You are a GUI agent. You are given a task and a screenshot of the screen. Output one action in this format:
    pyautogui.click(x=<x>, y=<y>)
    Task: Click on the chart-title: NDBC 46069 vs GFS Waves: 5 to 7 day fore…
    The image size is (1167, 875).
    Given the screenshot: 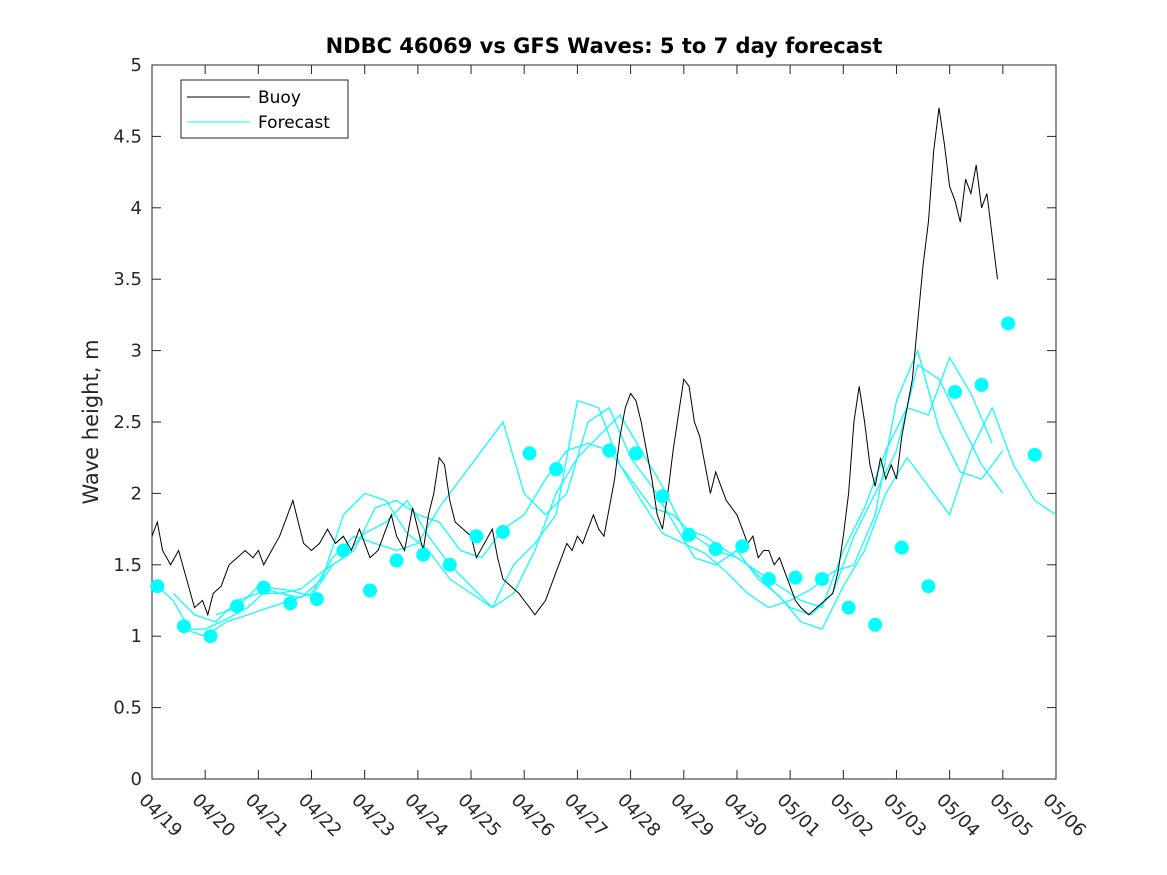 What is the action you would take?
    pyautogui.click(x=604, y=46)
    